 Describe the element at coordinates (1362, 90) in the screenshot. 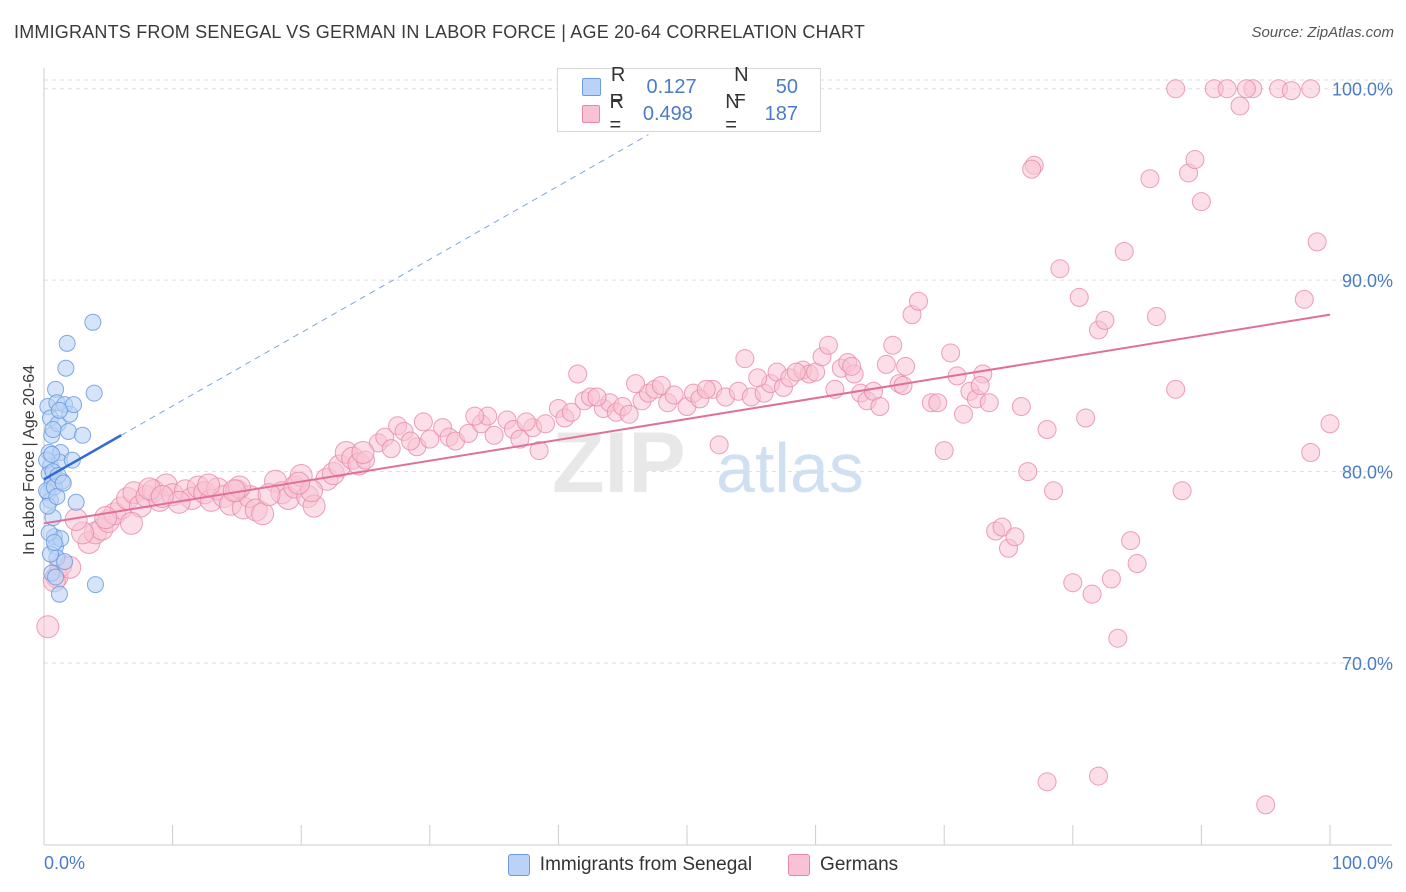

I see `y-tick-label: 100.0%` at that location.